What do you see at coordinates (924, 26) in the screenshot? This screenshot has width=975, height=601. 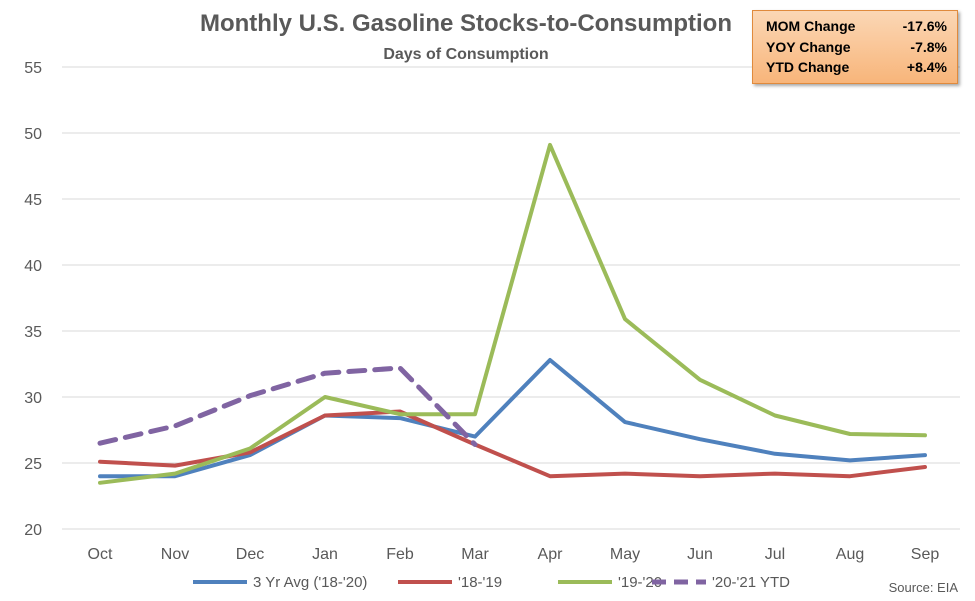 I see `stats-value: -17.6%` at bounding box center [924, 26].